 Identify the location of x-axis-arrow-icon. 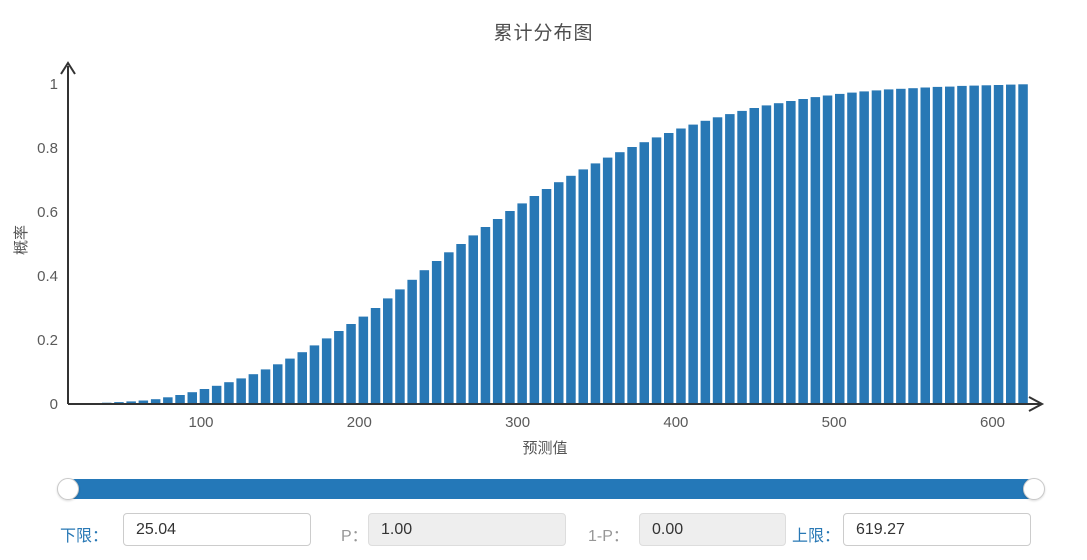
(1036, 404).